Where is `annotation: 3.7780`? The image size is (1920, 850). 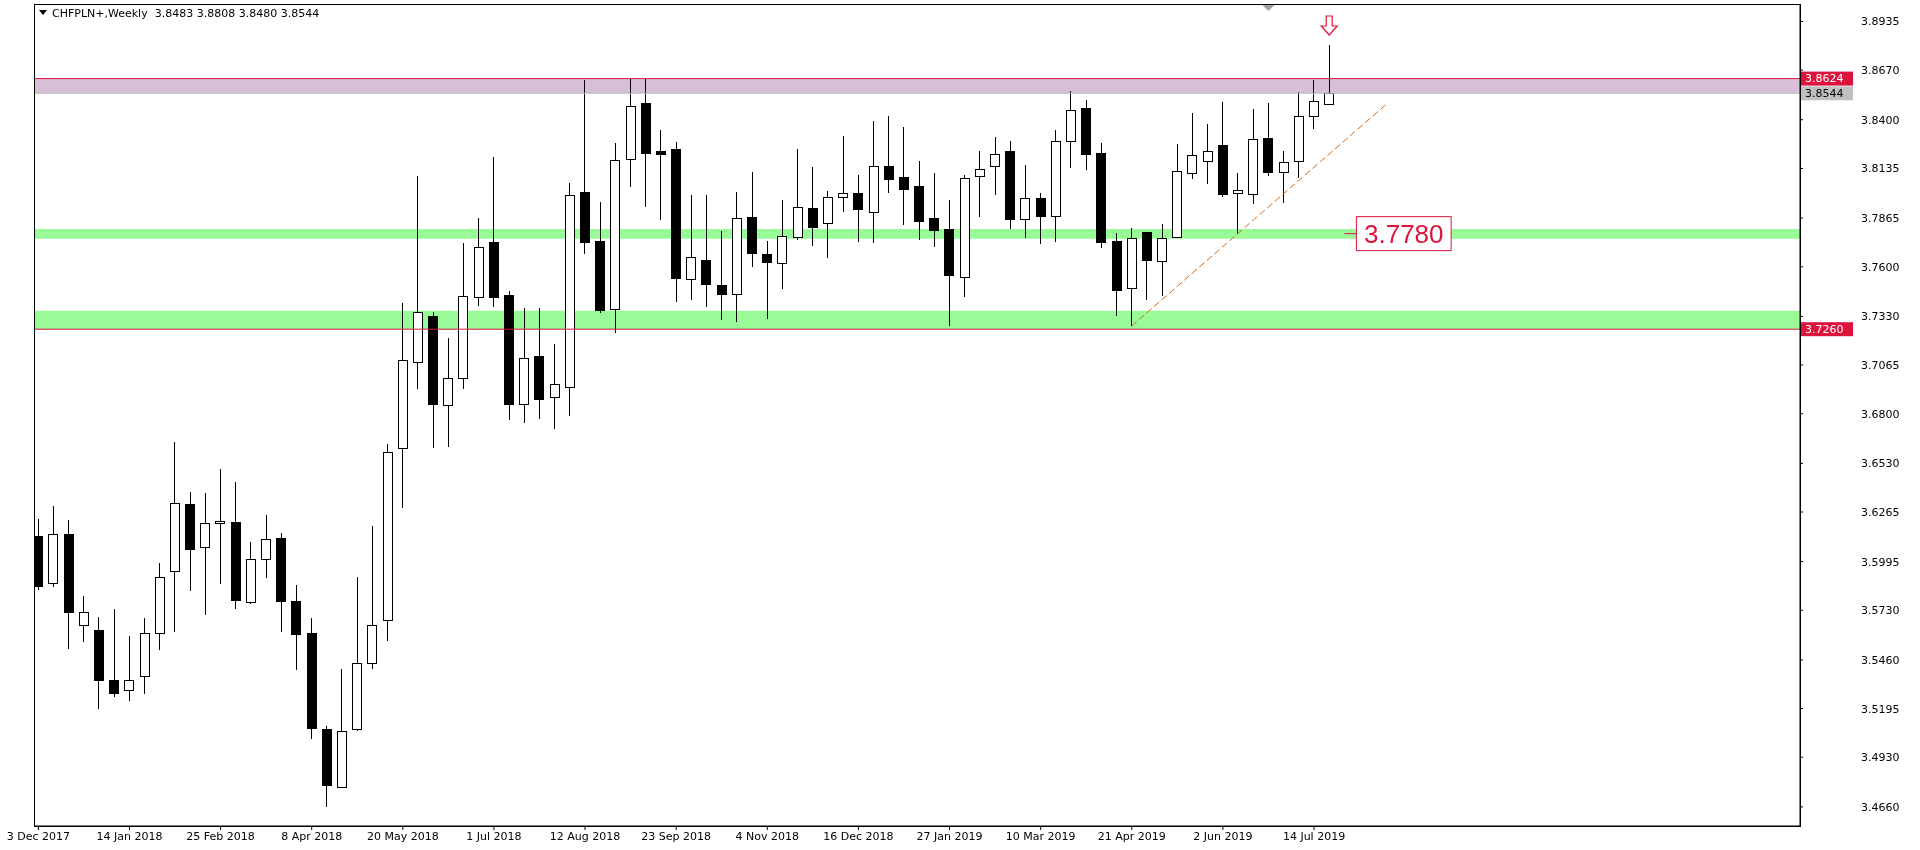
annotation: 3.7780 is located at coordinates (1404, 233).